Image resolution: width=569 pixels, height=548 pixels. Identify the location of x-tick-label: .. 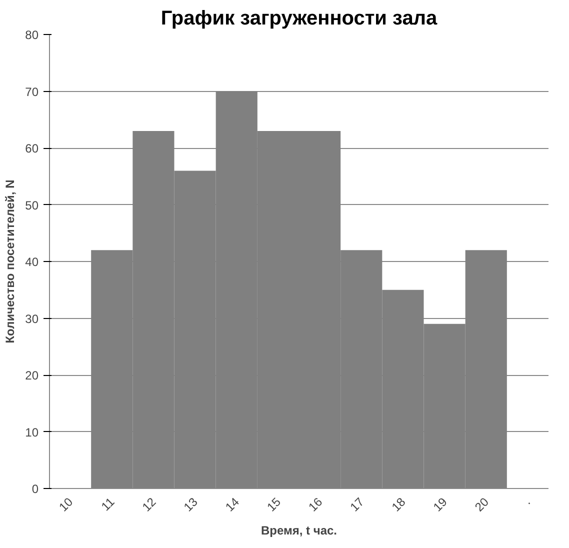
(527, 501).